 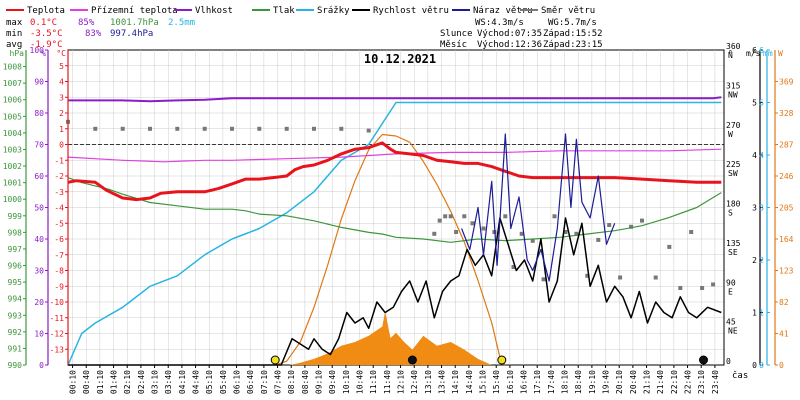 What do you see at coordinates (284, 11) in the screenshot?
I see `legend-label: Tlak` at bounding box center [284, 11].